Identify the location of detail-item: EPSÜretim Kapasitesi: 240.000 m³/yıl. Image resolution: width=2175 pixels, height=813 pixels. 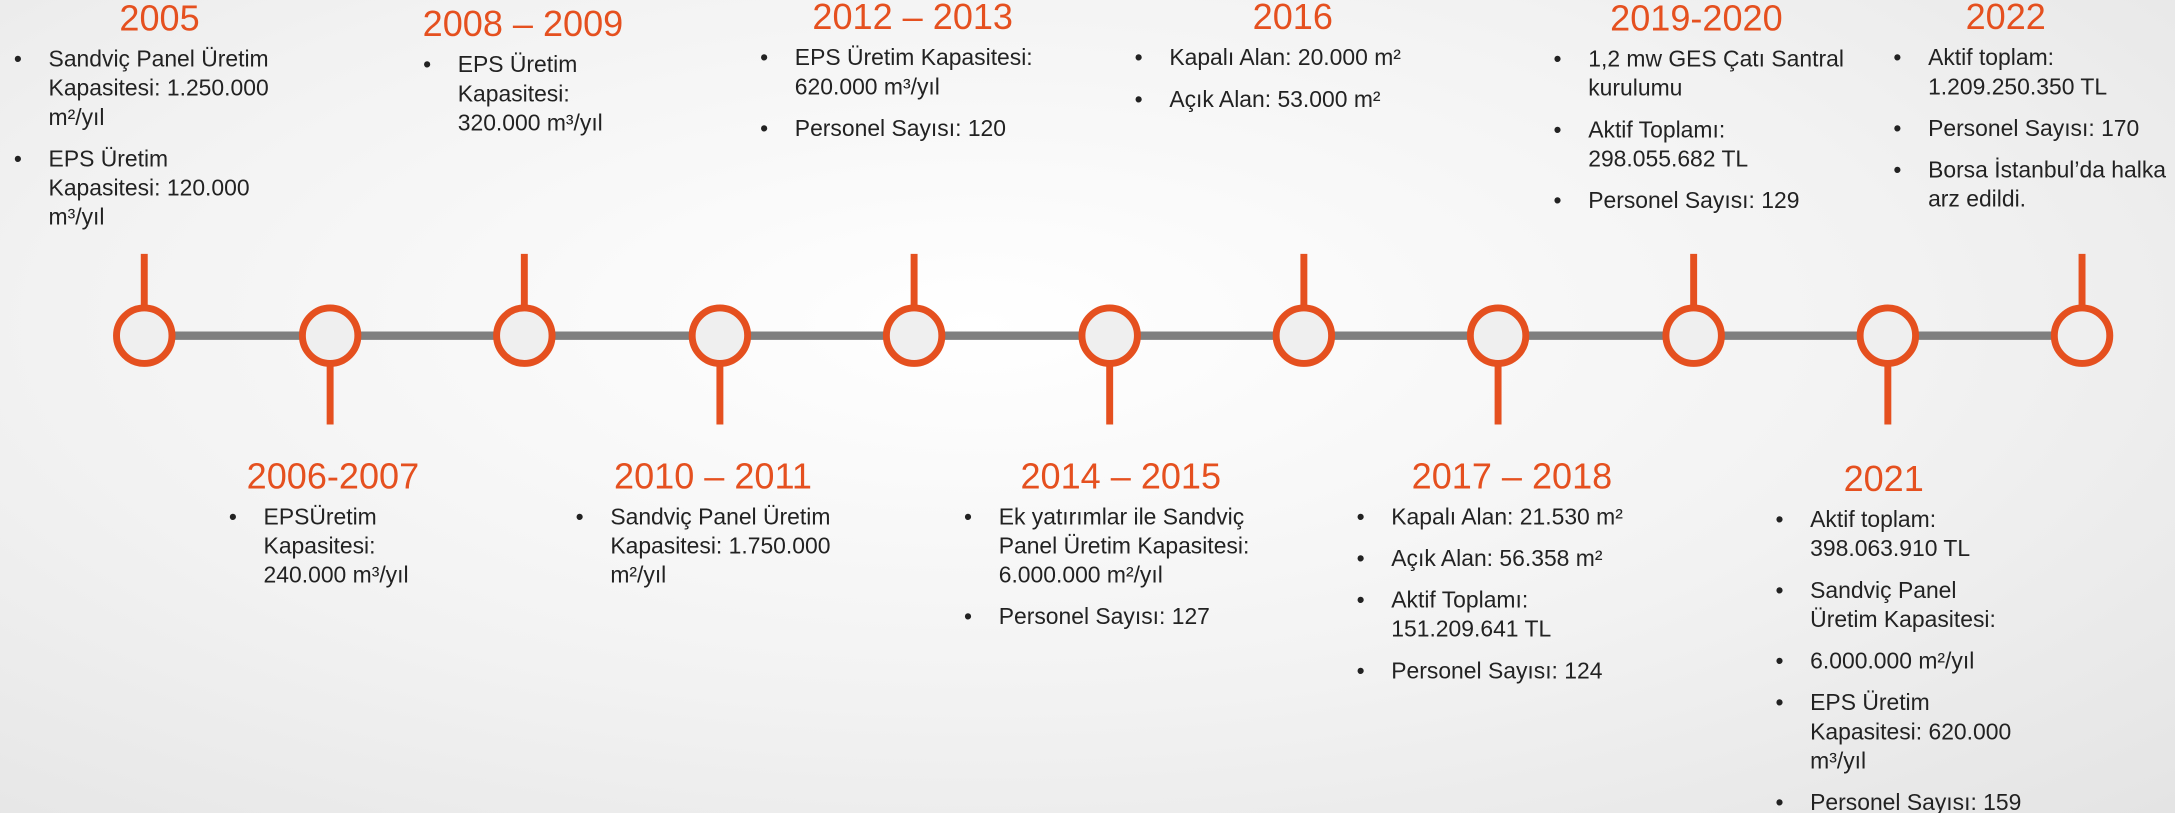
(340, 547).